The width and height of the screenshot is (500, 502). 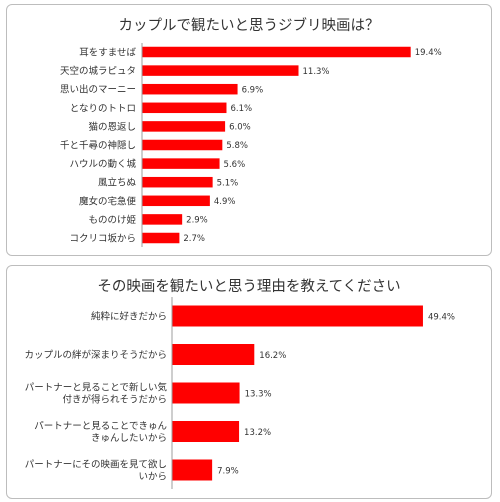 What do you see at coordinates (108, 201) in the screenshot?
I see `category-label: 魔女の宅急便` at bounding box center [108, 201].